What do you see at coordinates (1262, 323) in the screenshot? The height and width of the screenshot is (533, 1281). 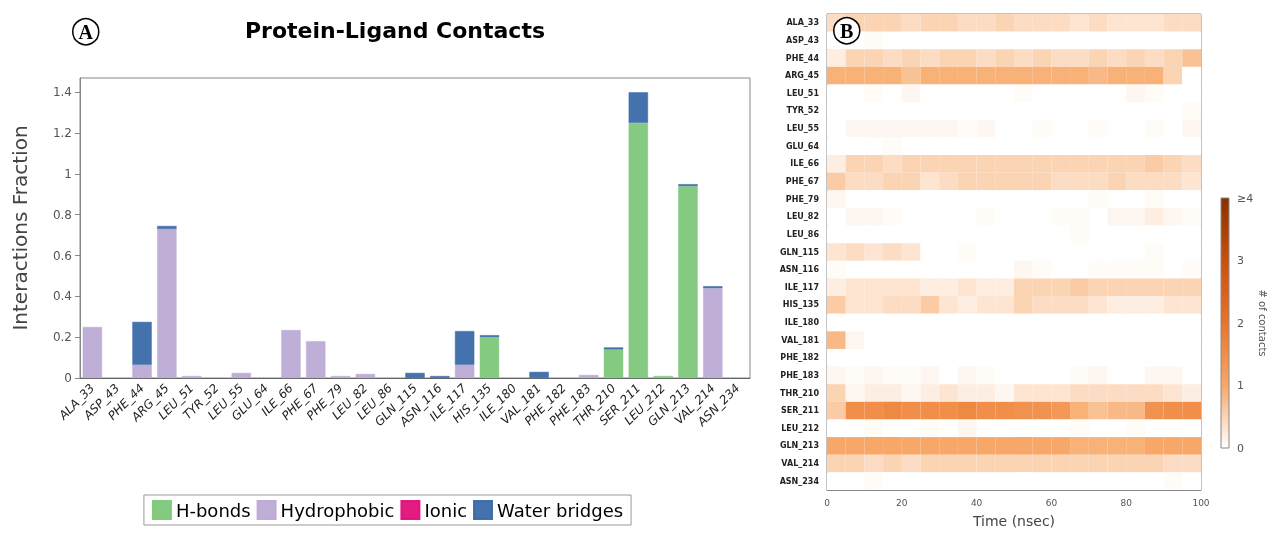 I see `color-bar-title: # of contacts` at bounding box center [1262, 323].